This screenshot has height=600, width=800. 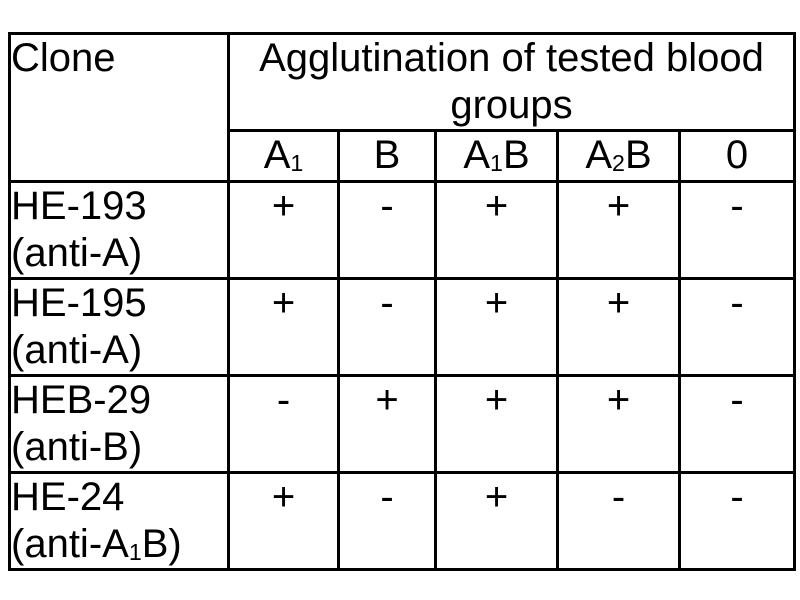 I want to click on clone-cell: HEB-29 (anti-B), so click(x=119, y=424).